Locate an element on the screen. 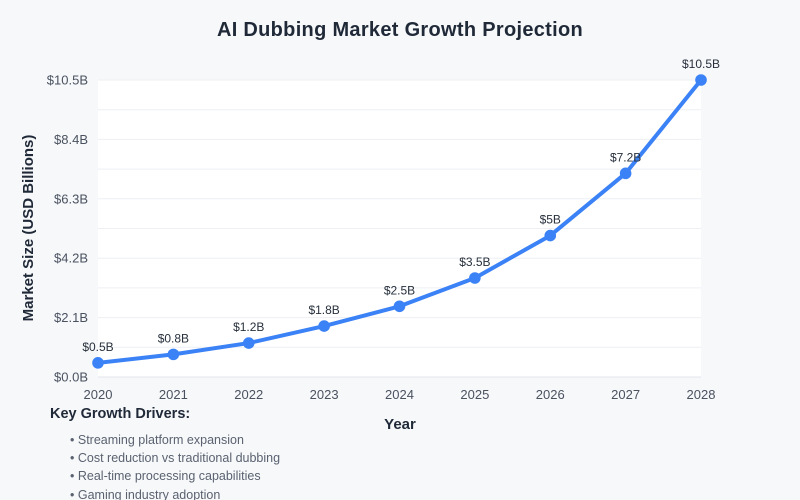 The height and width of the screenshot is (500, 800). data-point-label: $1.2B is located at coordinates (248, 327).